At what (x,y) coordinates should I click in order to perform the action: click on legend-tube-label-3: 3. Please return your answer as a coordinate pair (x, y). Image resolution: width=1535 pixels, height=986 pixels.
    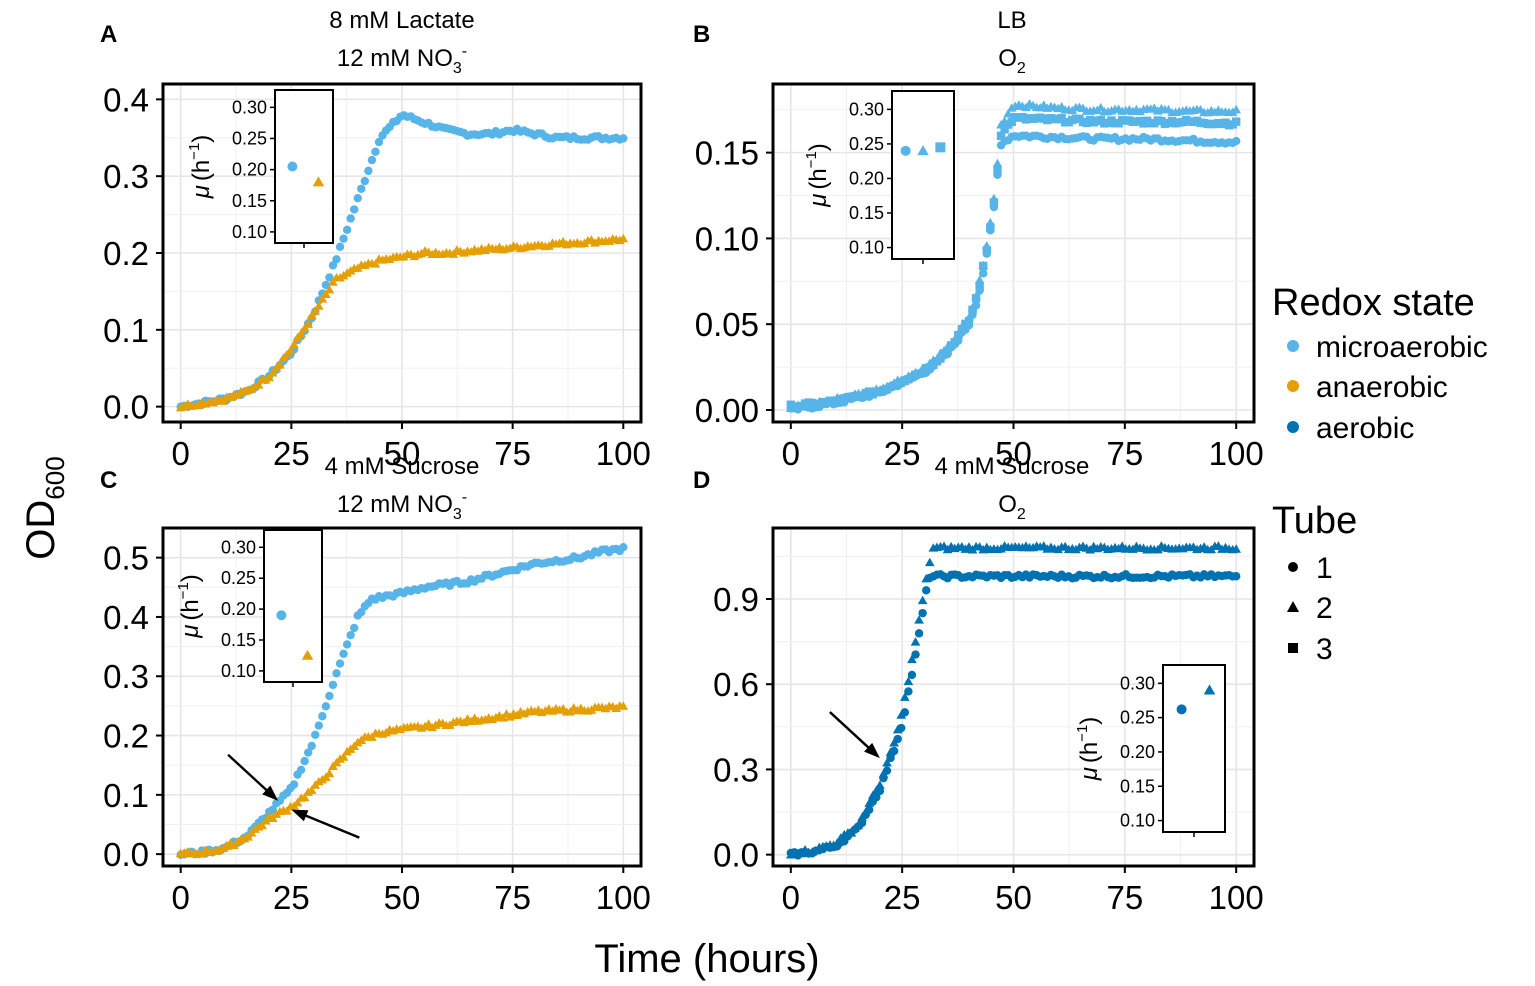
    Looking at the image, I should click on (1324, 649).